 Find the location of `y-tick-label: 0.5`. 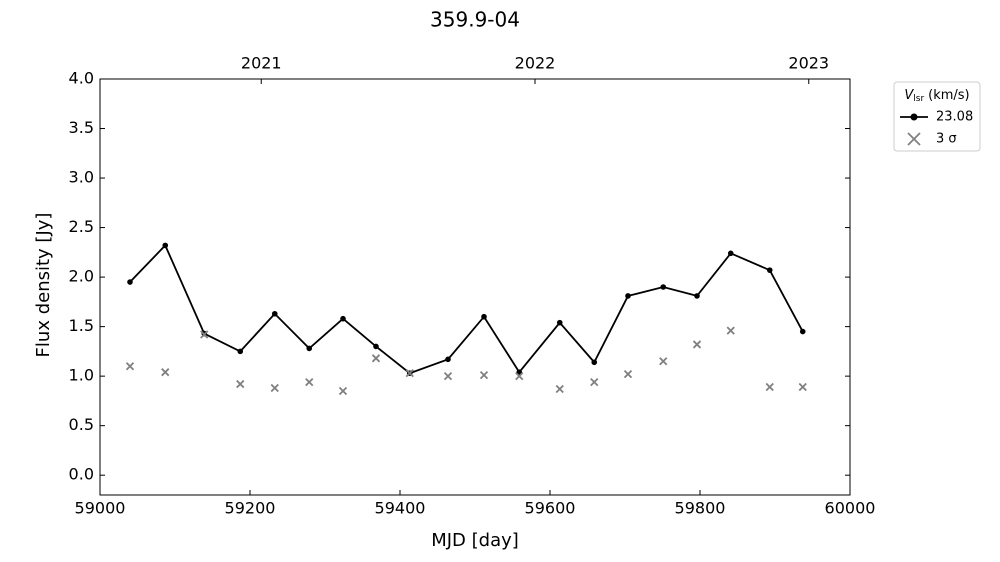

y-tick-label: 0.5 is located at coordinates (81, 424).